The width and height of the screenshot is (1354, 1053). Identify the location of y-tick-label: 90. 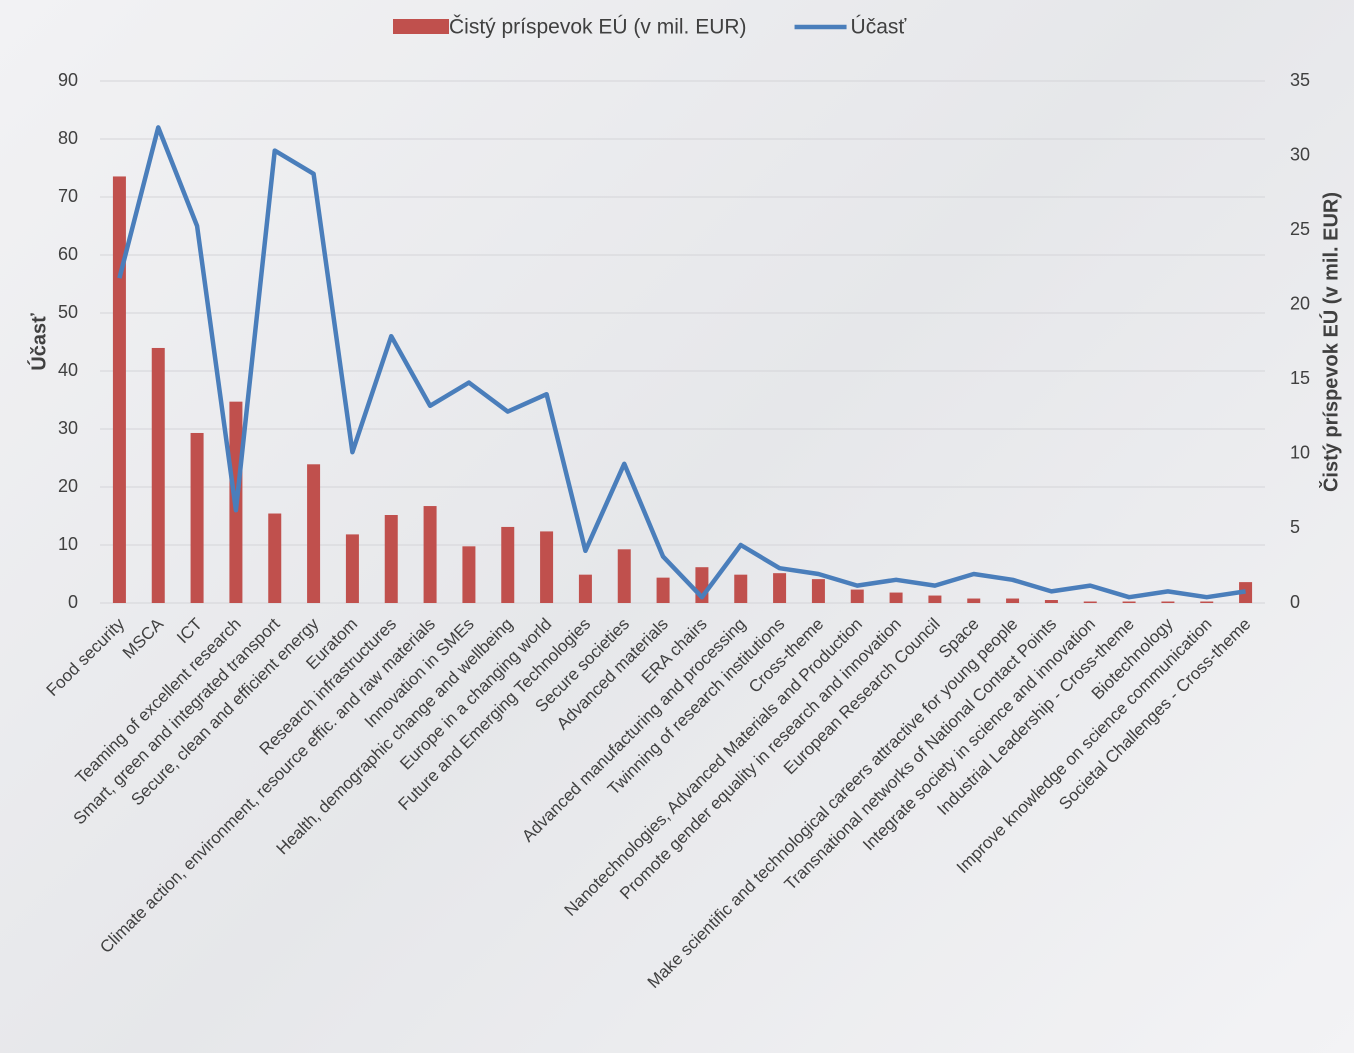
(68, 80).